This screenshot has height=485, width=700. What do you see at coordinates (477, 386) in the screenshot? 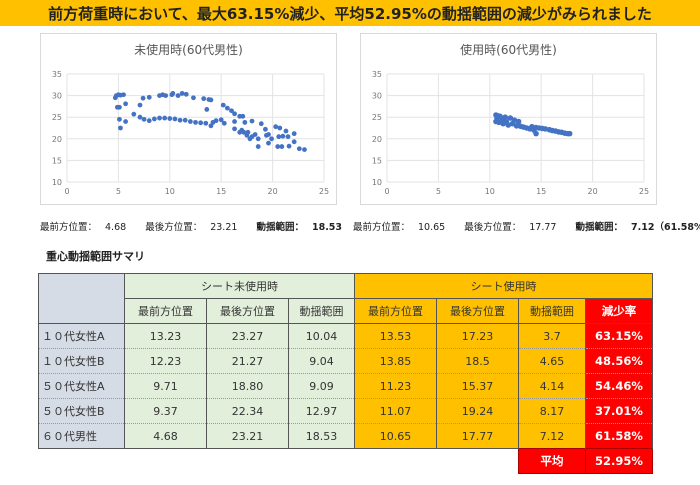
I see `table-cell: 15.37` at bounding box center [477, 386].